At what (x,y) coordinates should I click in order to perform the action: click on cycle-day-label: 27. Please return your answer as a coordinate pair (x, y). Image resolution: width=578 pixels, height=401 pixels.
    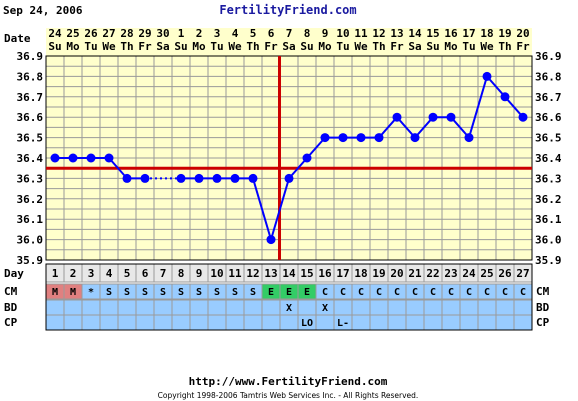
    Looking at the image, I should click on (522, 273).